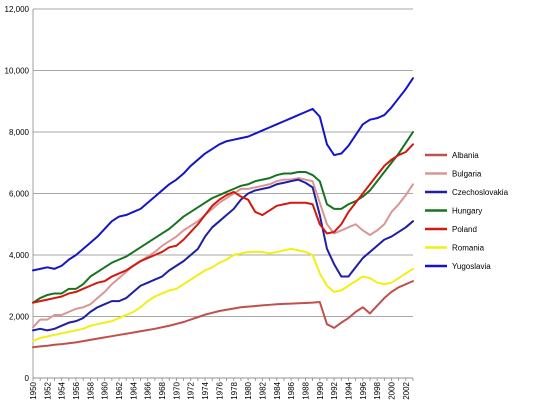 The width and height of the screenshot is (550, 414). Describe the element at coordinates (248, 390) in the screenshot. I see `x-tick-label: 1980` at that location.